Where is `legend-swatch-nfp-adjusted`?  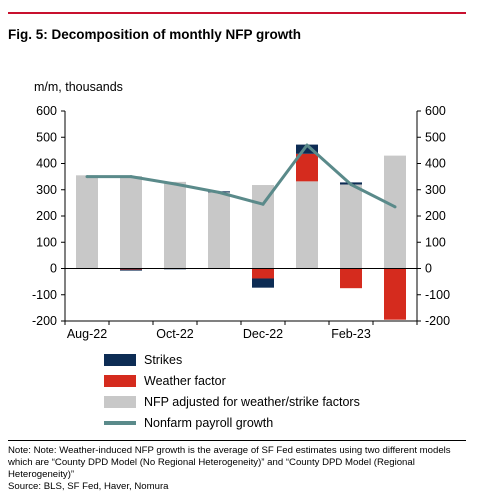 legend-swatch-nfp-adjusted is located at coordinates (120, 401).